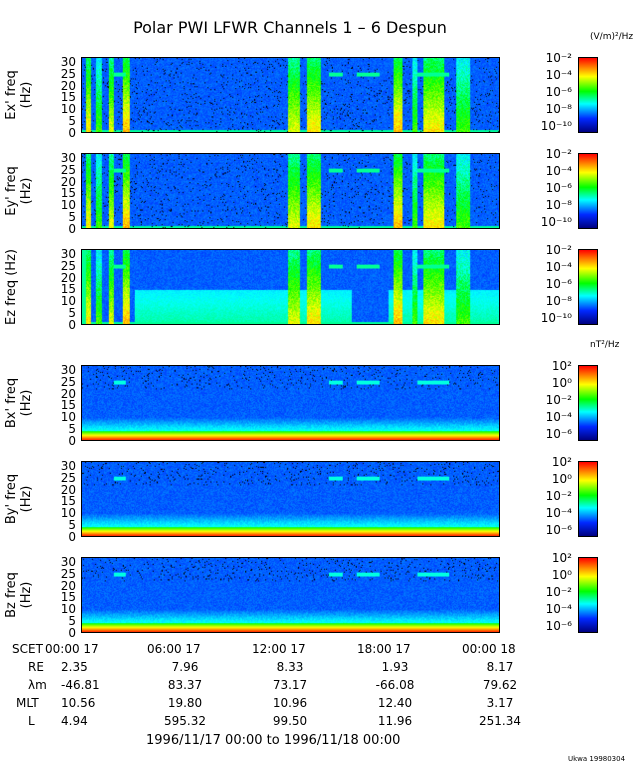 The image size is (640, 768). I want to click on ephemeris-value: 73.17, so click(290, 685).